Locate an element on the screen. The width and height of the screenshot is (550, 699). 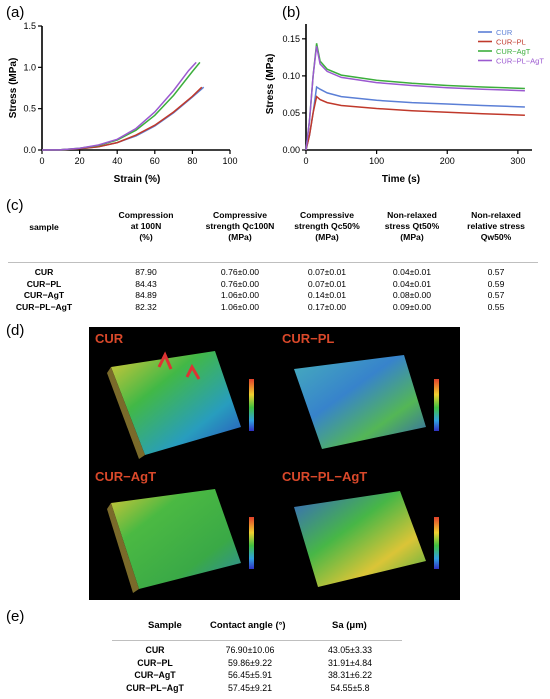
tile-label: CUR is located at coordinates (109, 338).